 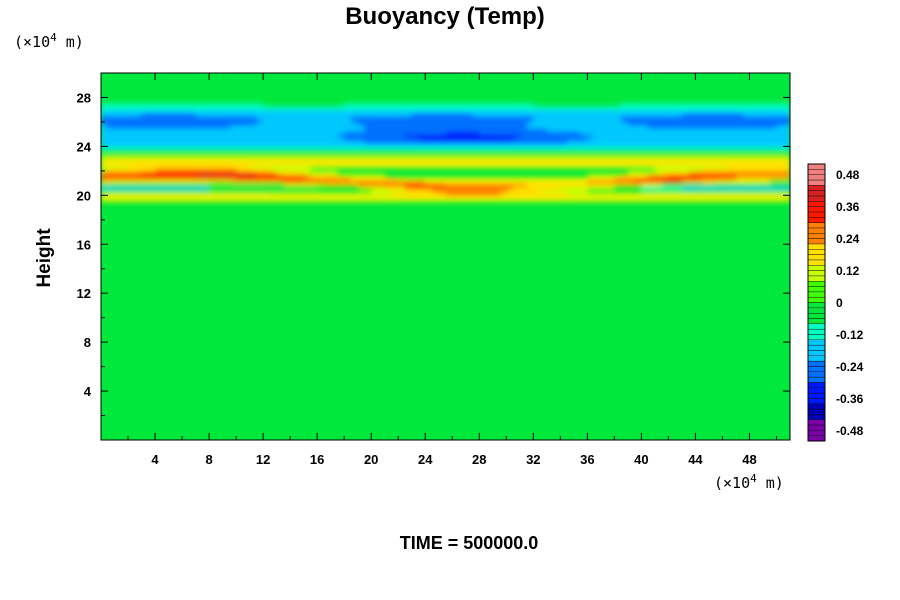 What do you see at coordinates (425, 459) in the screenshot?
I see `x-tick-label: 24` at bounding box center [425, 459].